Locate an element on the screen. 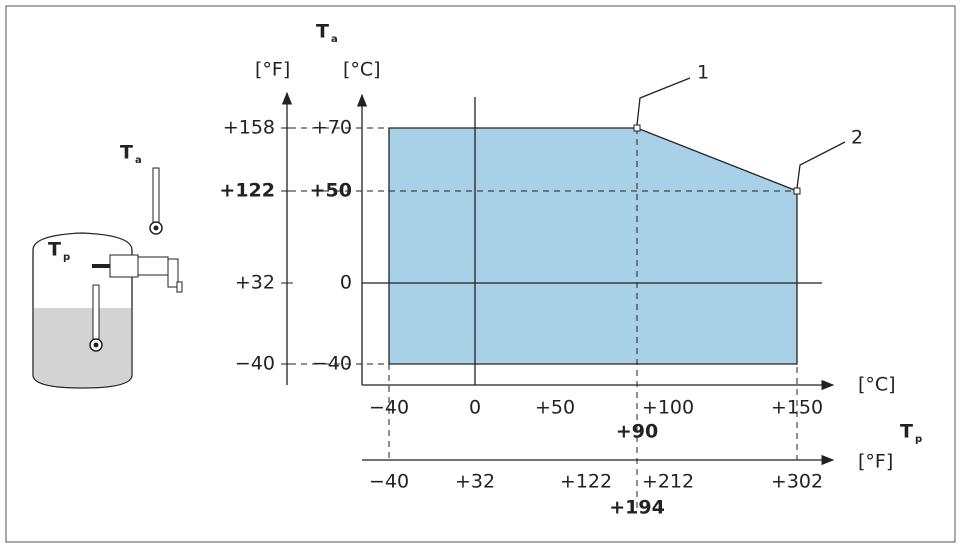 Image resolution: width=962 pixels, height=553 pixels. x-tick-label: +32 is located at coordinates (475, 482).